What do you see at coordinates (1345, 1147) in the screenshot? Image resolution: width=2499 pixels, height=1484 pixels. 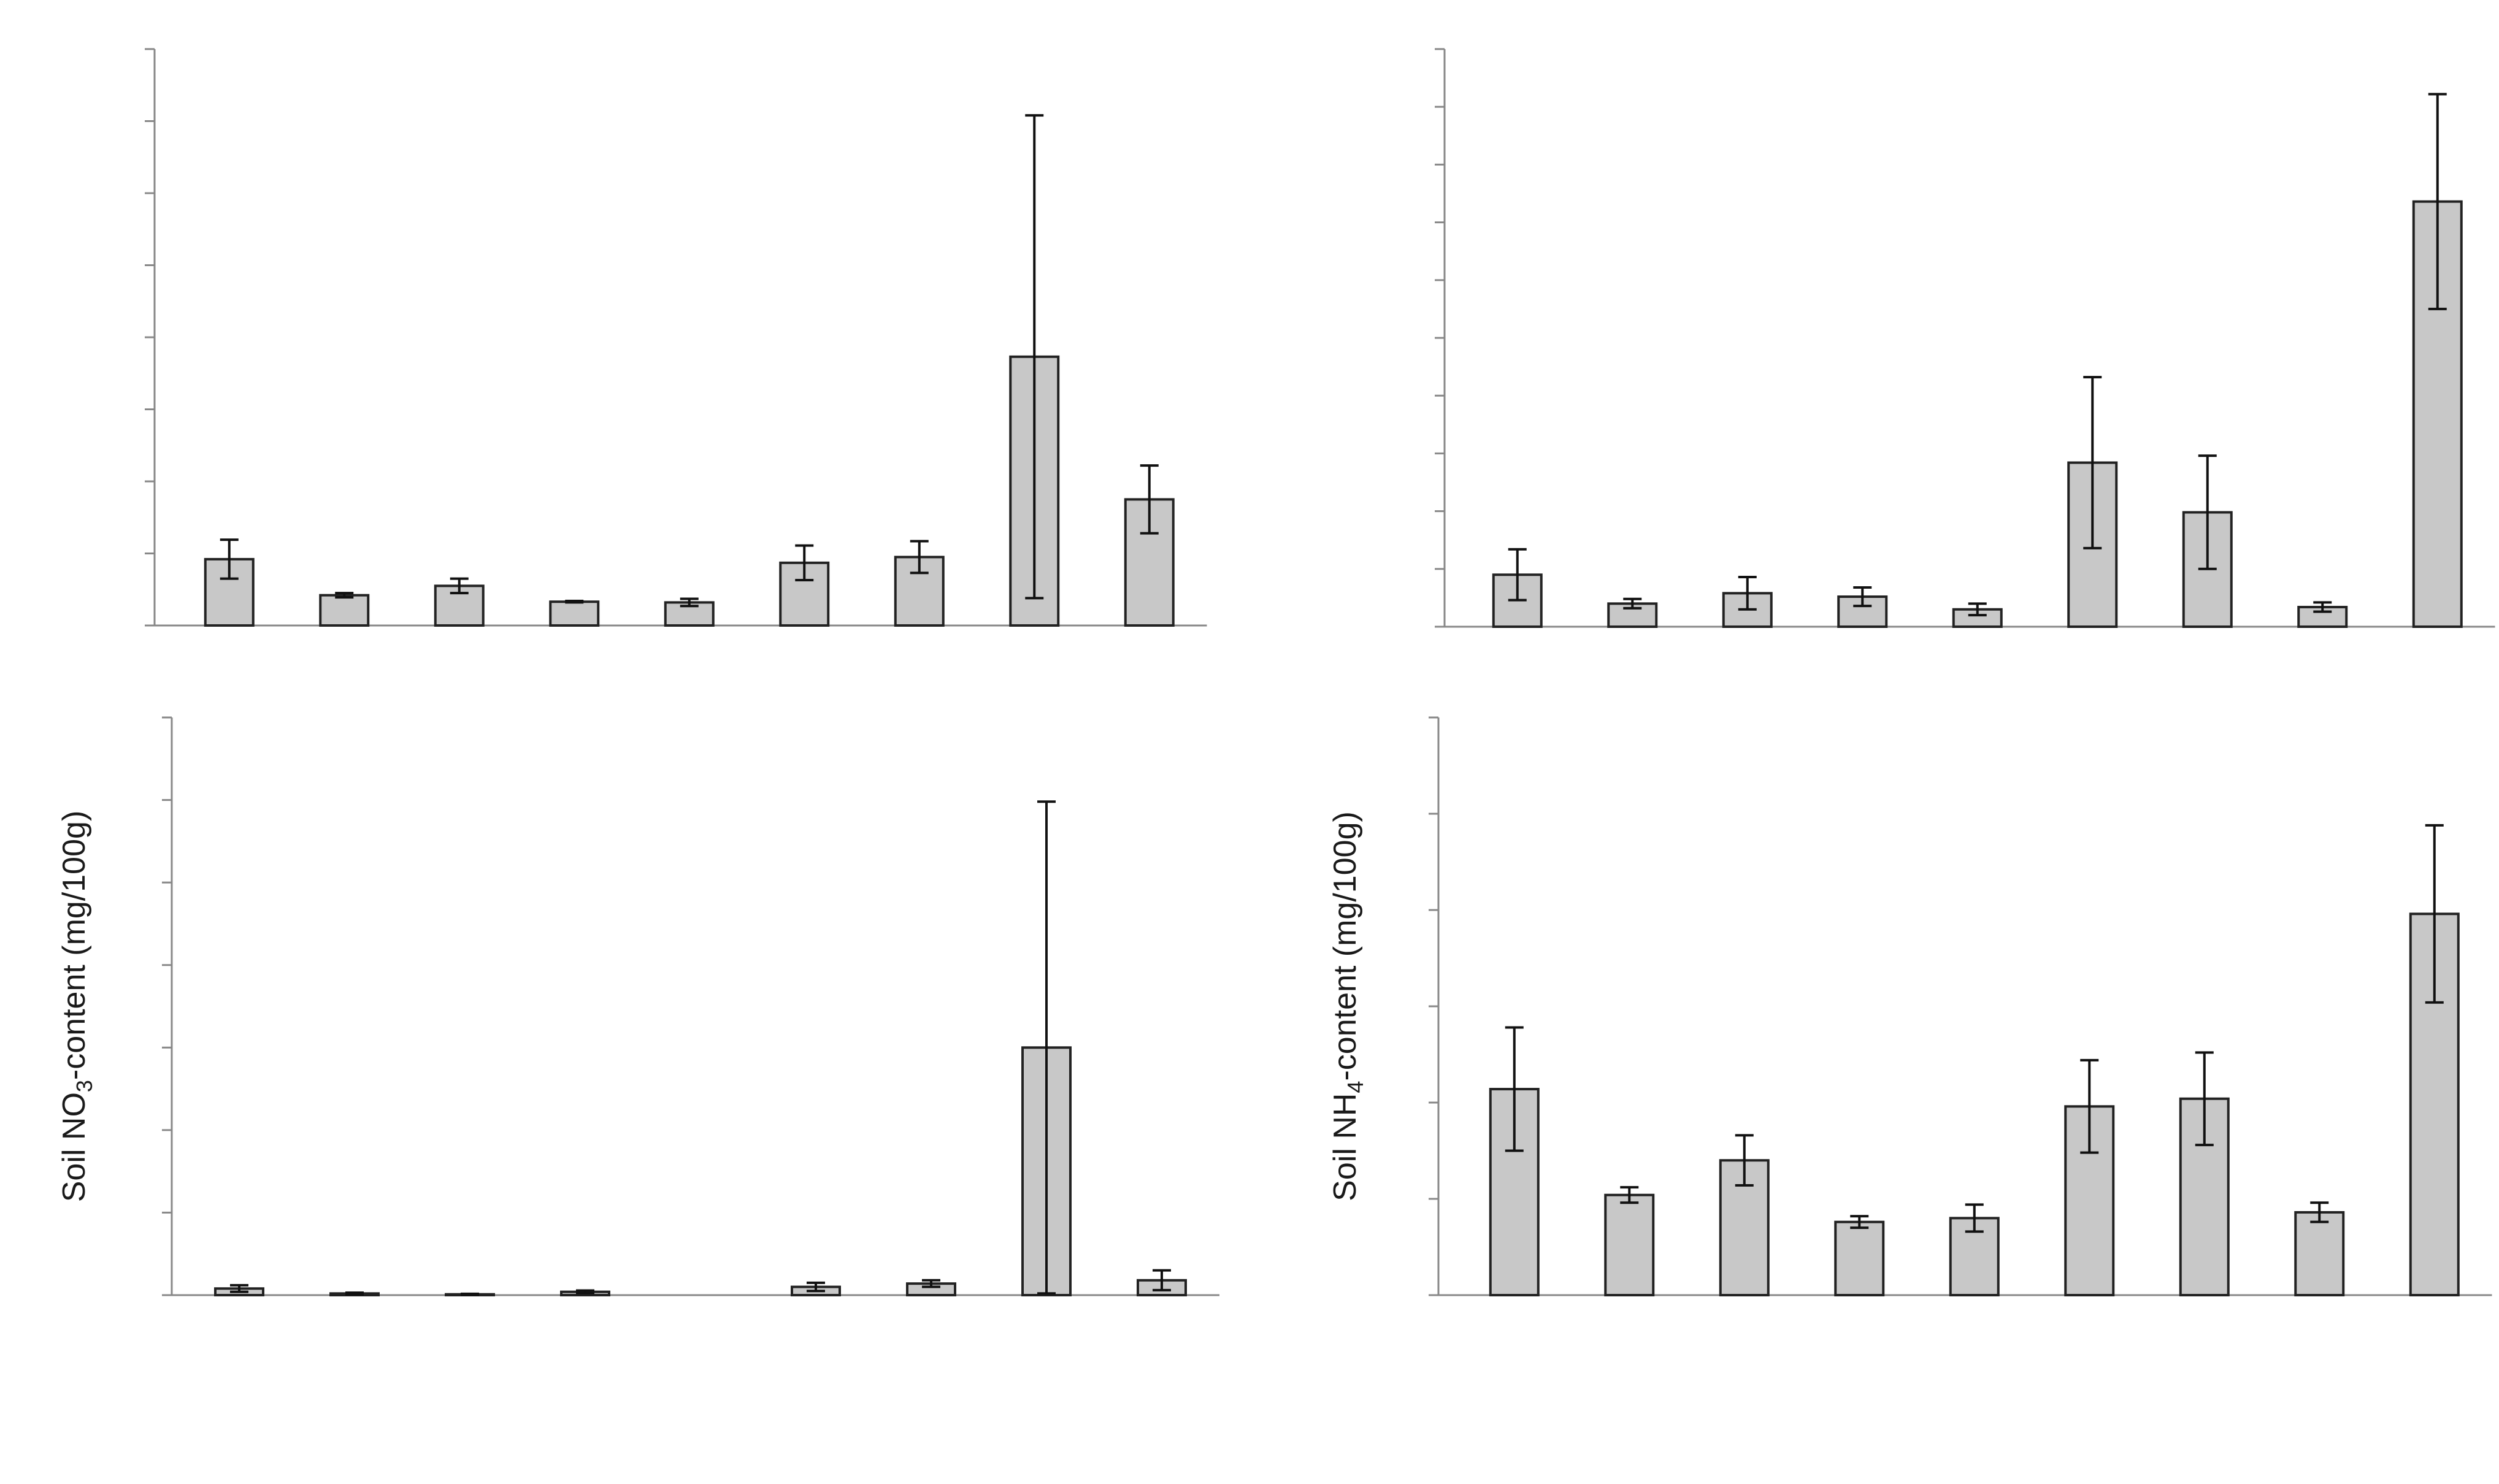 I see `y-axis-title-part: Soil NH` at bounding box center [1345, 1147].